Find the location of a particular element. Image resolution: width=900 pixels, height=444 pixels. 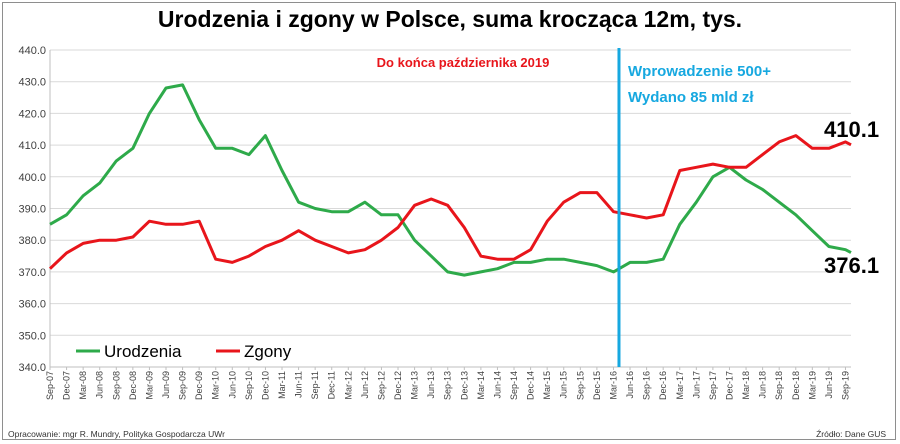

x-tick-label: Dec-13 is located at coordinates (464, 385).